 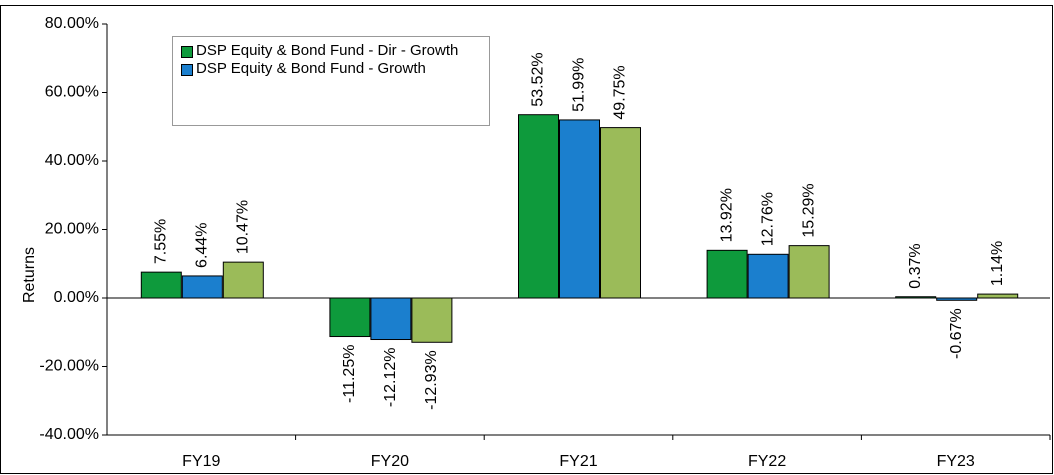 I want to click on y-tick-label: -40.00%, so click(x=69, y=434).